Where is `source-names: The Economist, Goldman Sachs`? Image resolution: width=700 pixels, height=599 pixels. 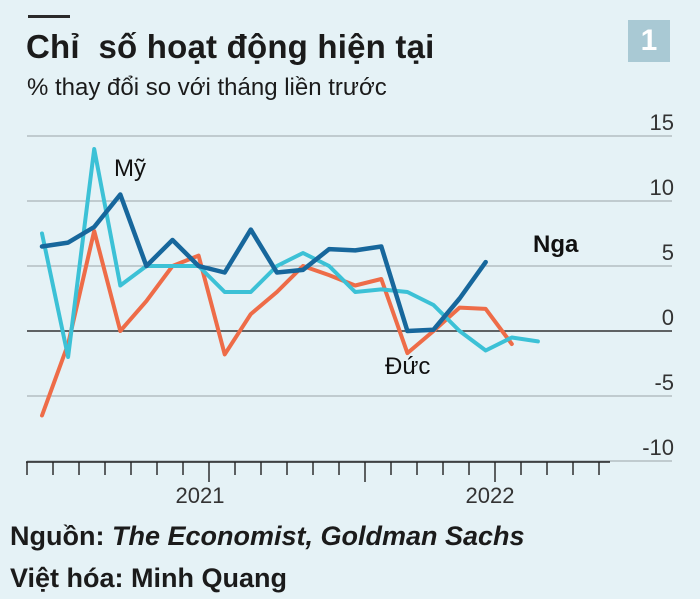 source-names: The Economist, Goldman Sachs is located at coordinates (318, 536).